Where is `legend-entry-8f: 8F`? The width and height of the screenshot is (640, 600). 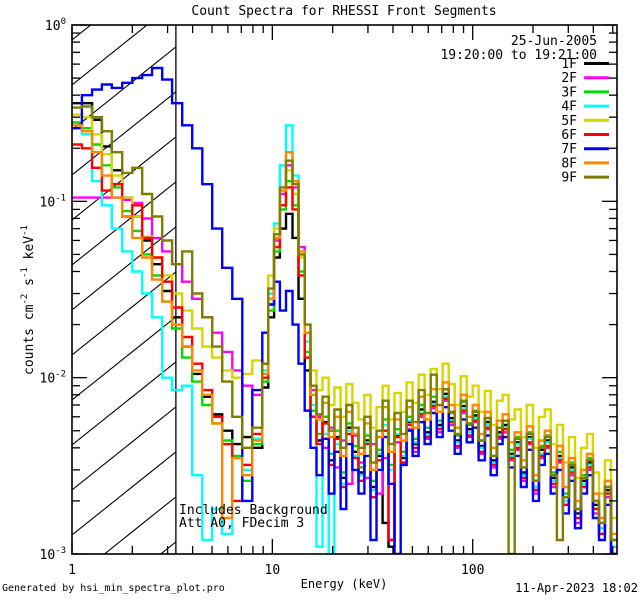 legend-entry-8f: 8F is located at coordinates (585, 163).